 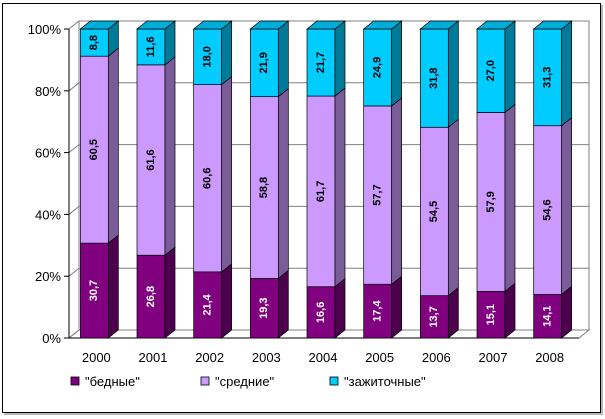 I want to click on legend: "бедные" "средние" "зажиточные", so click(x=248, y=381).